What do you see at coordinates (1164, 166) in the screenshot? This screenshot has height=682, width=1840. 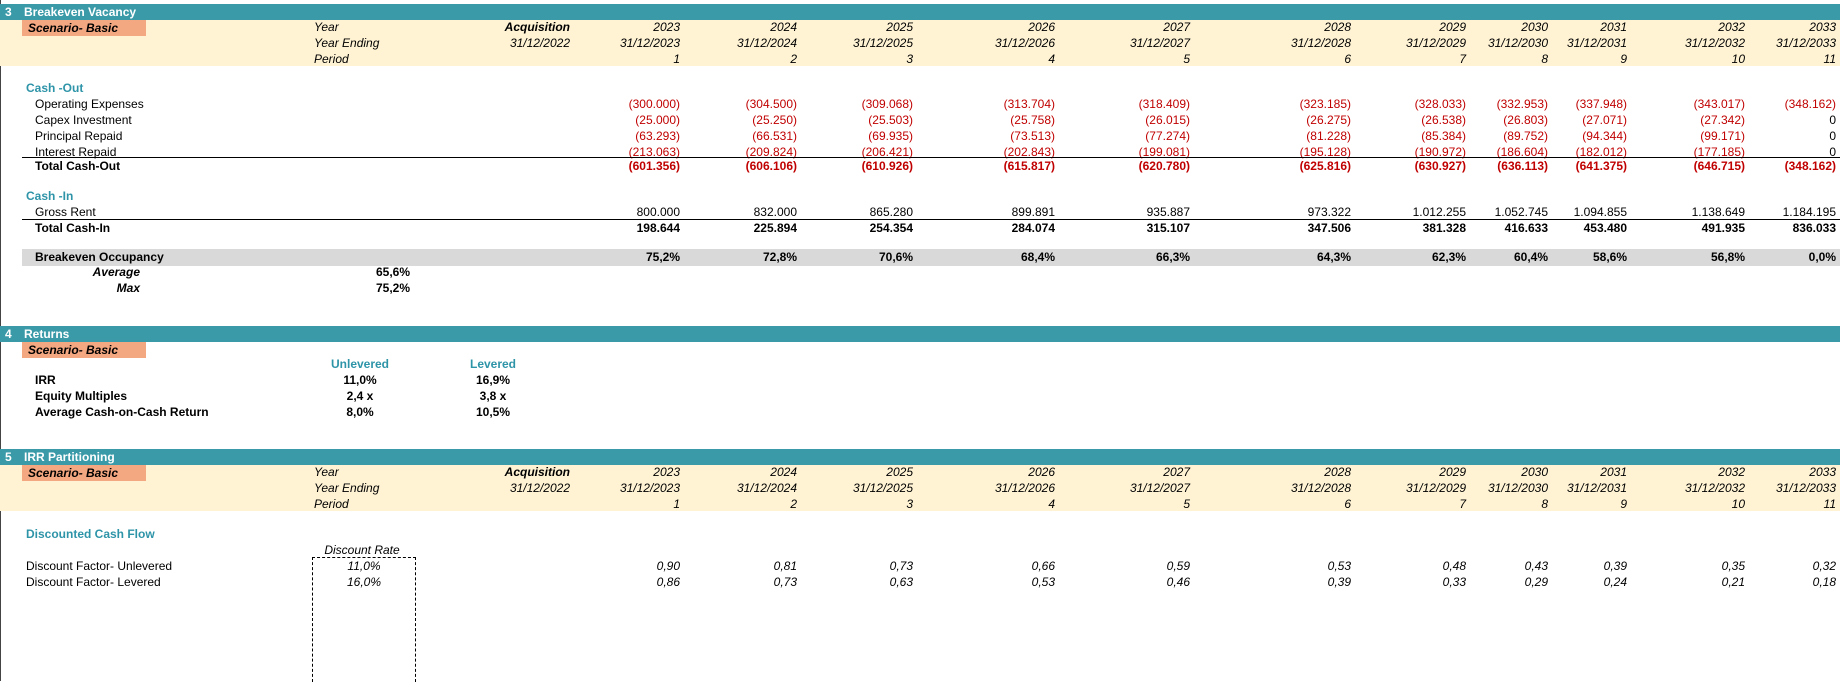 I see `total-cash-out-cell: (620.780)` at bounding box center [1164, 166].